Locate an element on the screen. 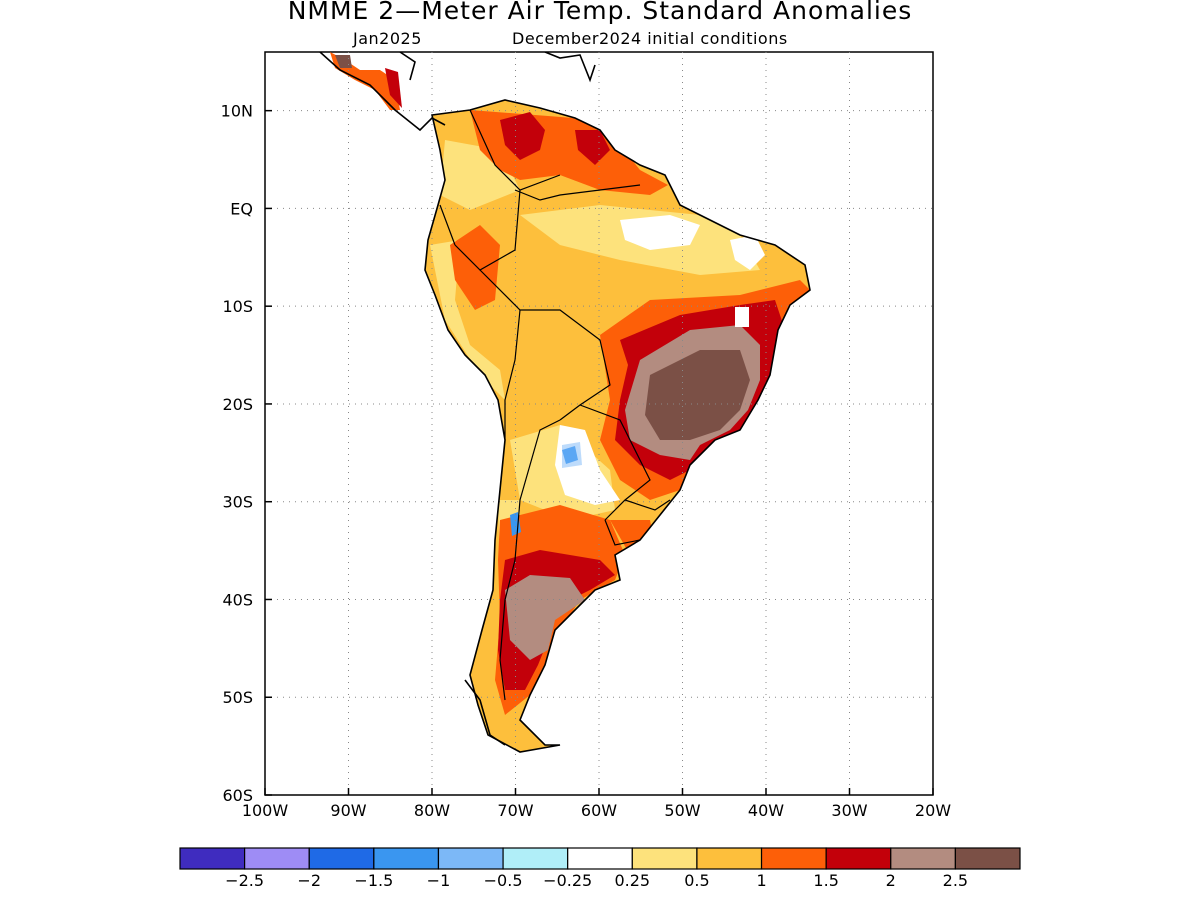 This screenshot has height=900, width=1200. colorbar-label: −2 is located at coordinates (309, 880).